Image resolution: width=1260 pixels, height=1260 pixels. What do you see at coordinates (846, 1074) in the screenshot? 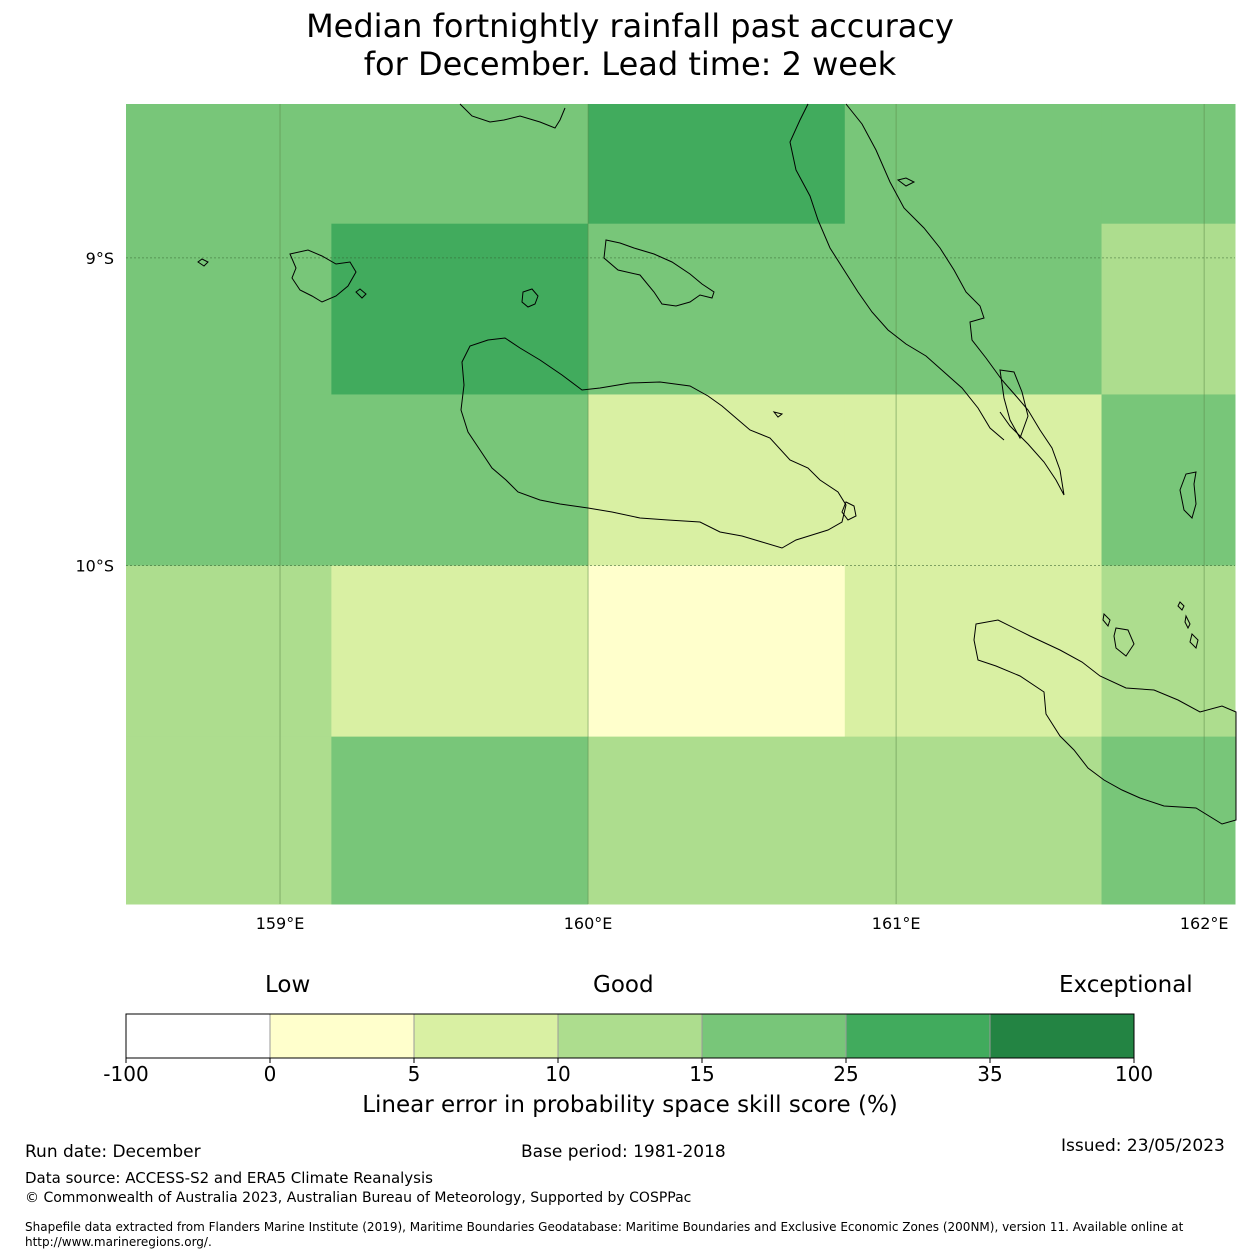
I see `colorbar-tick-label: 25` at bounding box center [846, 1074].